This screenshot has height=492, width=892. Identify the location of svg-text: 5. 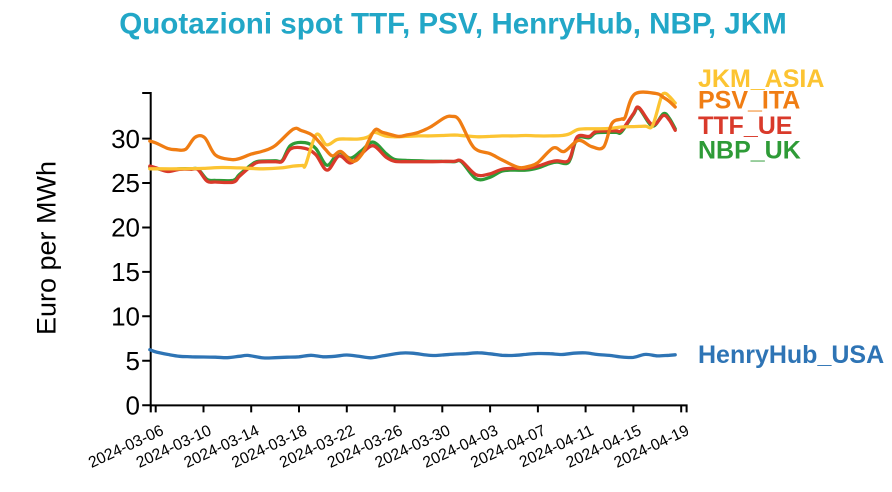
(133, 361).